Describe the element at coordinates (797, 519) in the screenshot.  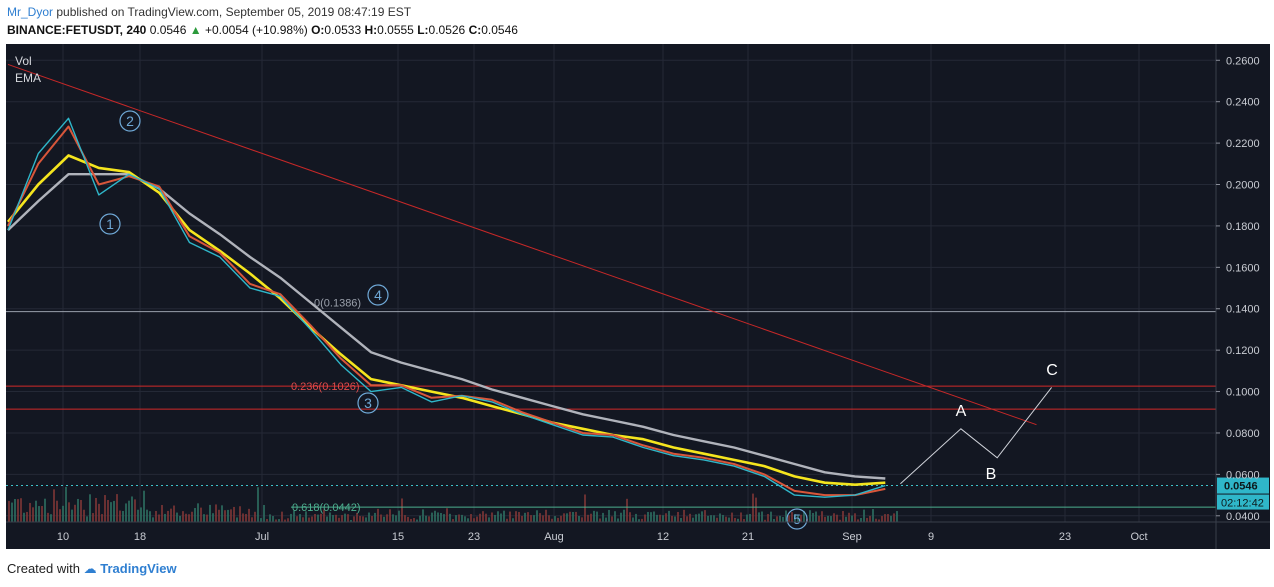
I see `wave-label-5: 5` at that location.